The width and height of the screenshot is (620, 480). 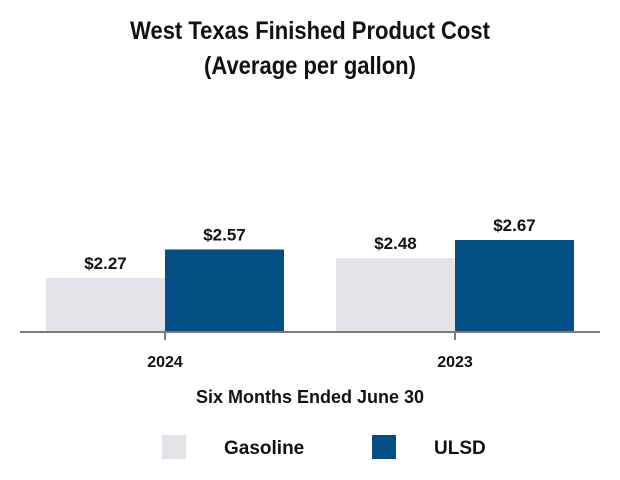 What do you see at coordinates (165, 362) in the screenshot?
I see `x-tick-label-2024: 2024` at bounding box center [165, 362].